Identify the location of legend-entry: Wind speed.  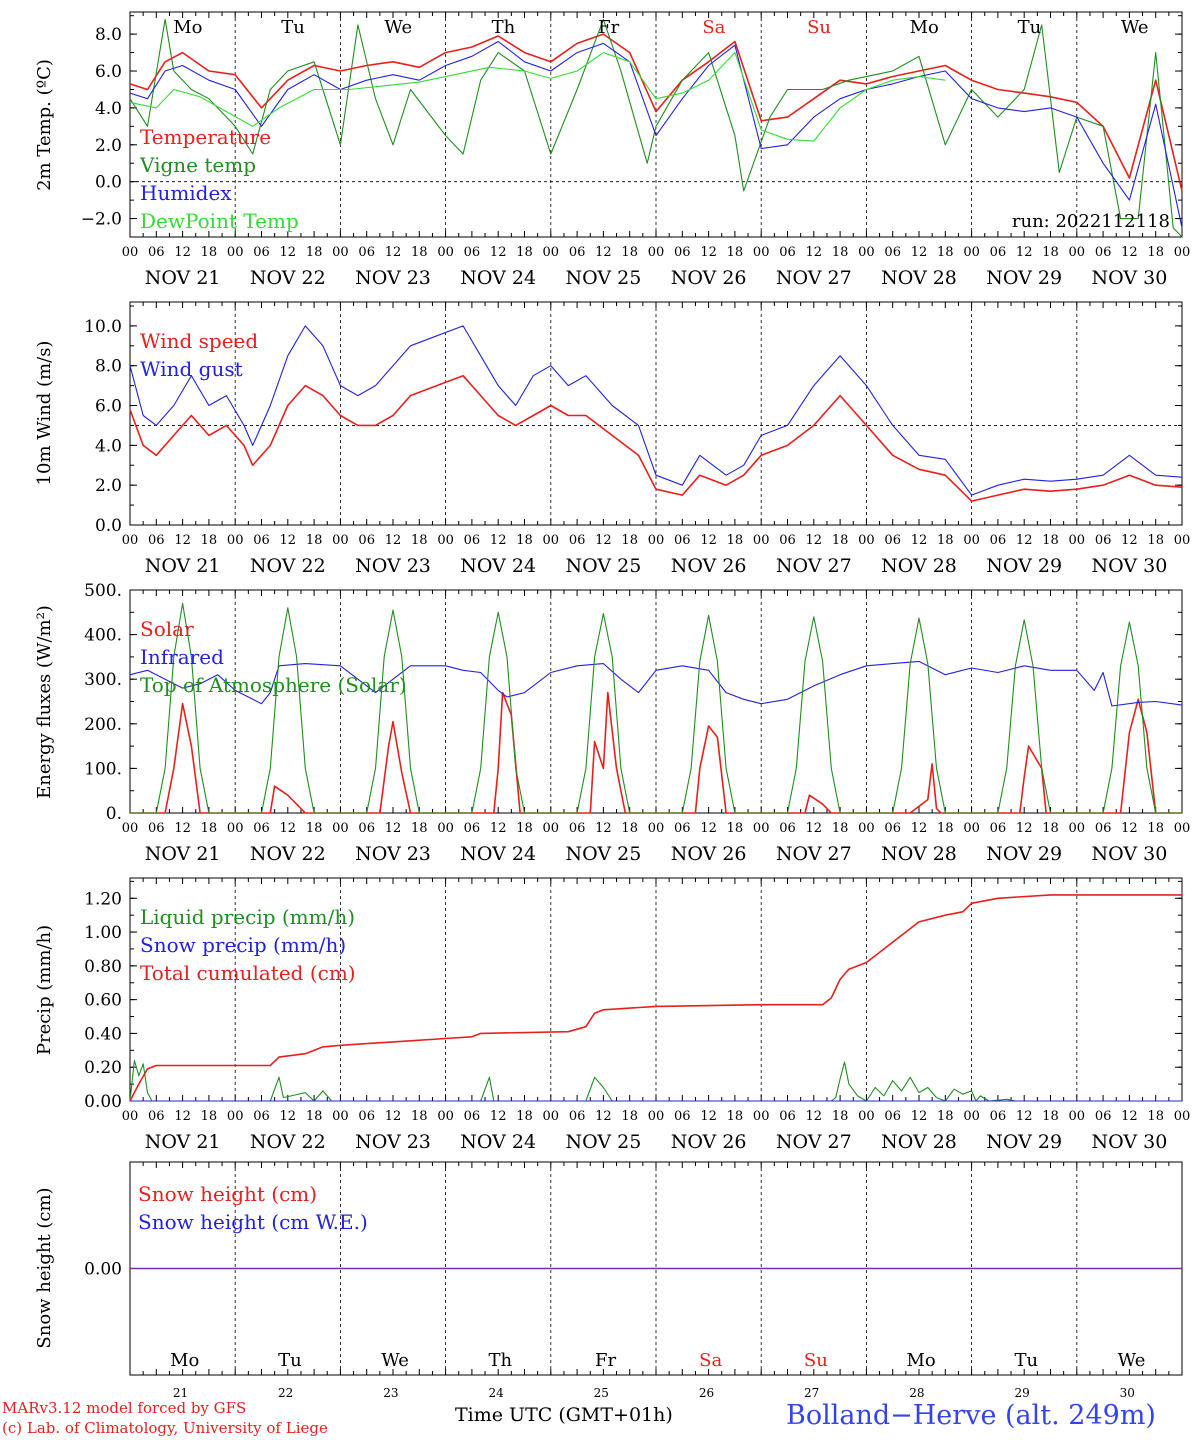
(199, 341).